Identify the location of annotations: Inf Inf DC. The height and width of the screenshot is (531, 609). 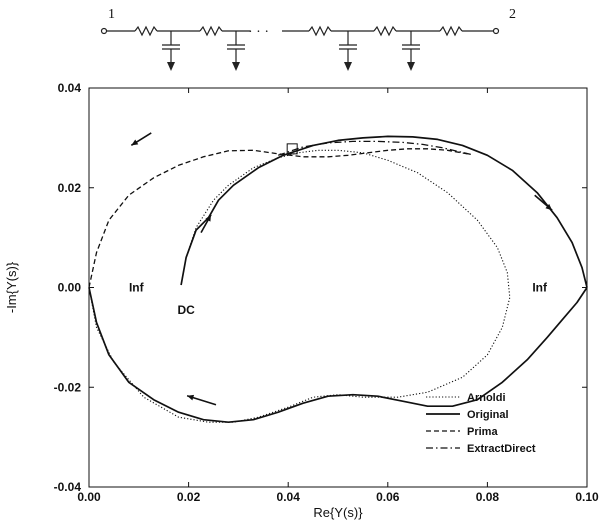
(338, 299).